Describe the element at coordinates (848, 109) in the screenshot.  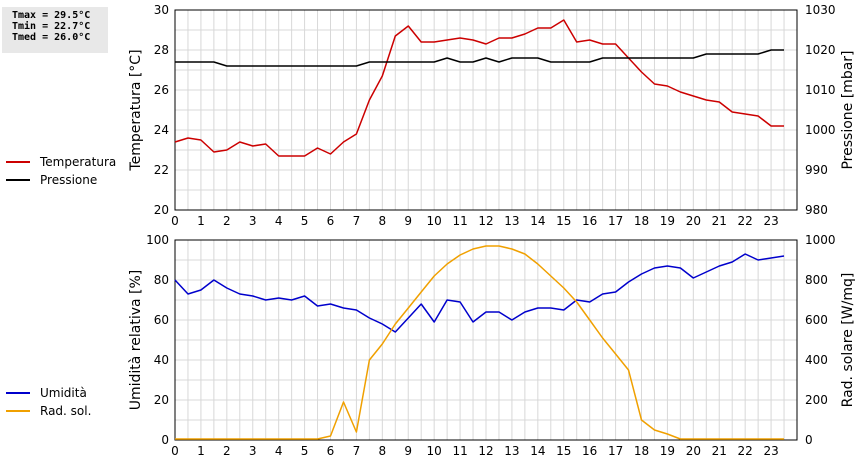
I see `top-y-right-axis-label: Pressione [mbar]` at that location.